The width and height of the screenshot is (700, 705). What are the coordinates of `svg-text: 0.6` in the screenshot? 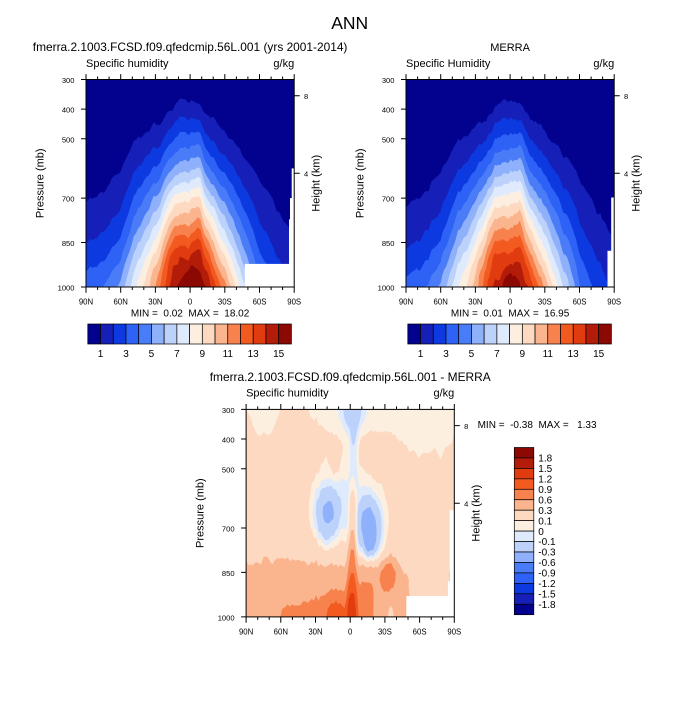 It's located at (545, 500).